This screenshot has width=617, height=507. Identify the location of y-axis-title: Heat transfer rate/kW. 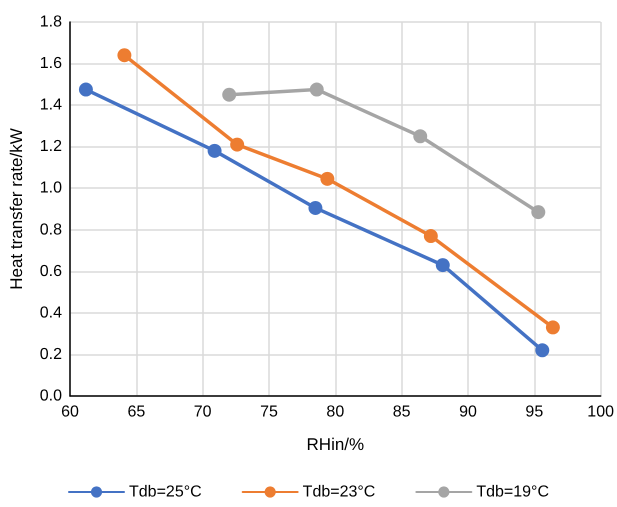
(16, 209).